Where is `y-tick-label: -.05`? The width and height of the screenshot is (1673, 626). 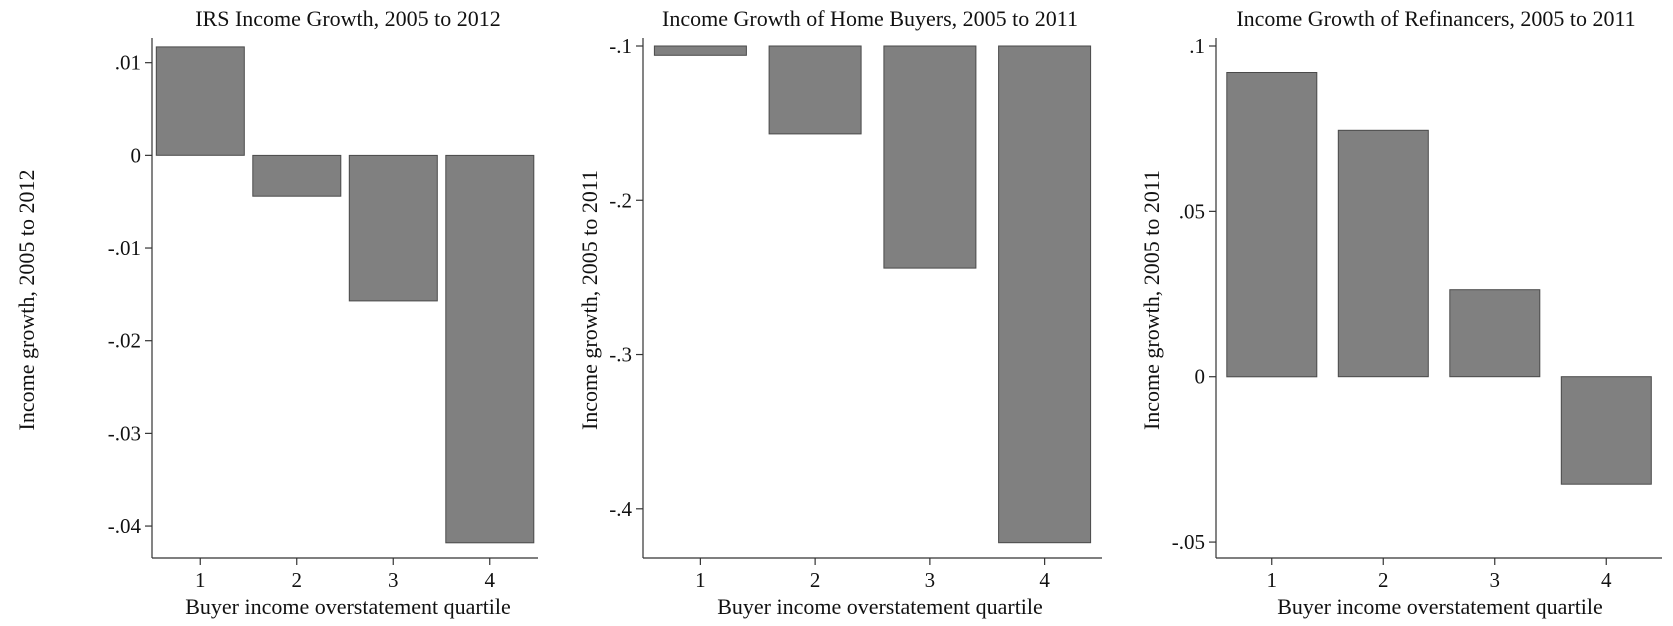 y-tick-label: -.05 is located at coordinates (1188, 542).